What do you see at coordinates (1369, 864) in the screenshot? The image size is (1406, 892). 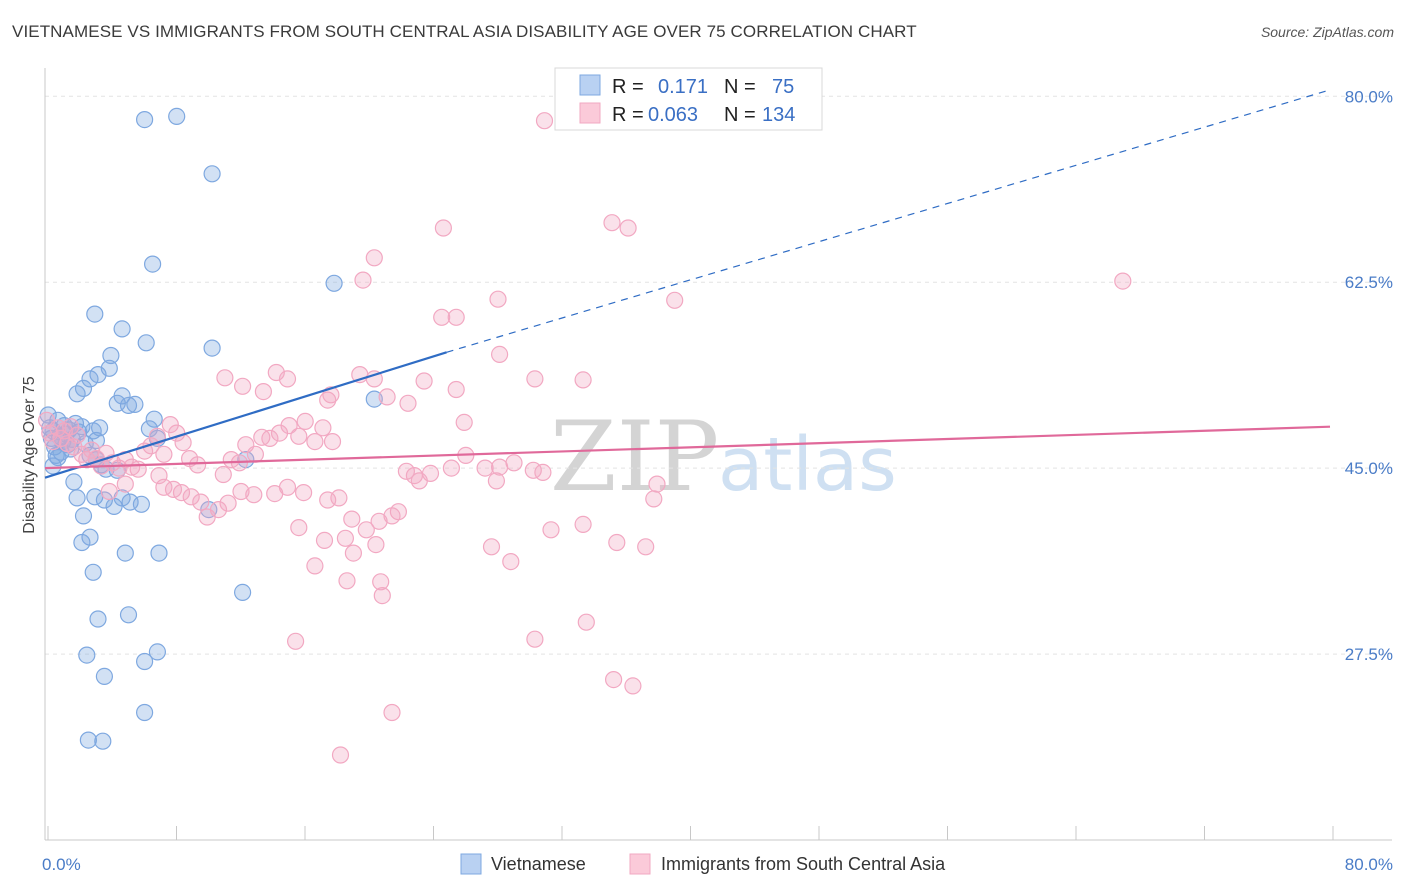 I see `x-tick-label-1: 80.0%` at bounding box center [1369, 864].